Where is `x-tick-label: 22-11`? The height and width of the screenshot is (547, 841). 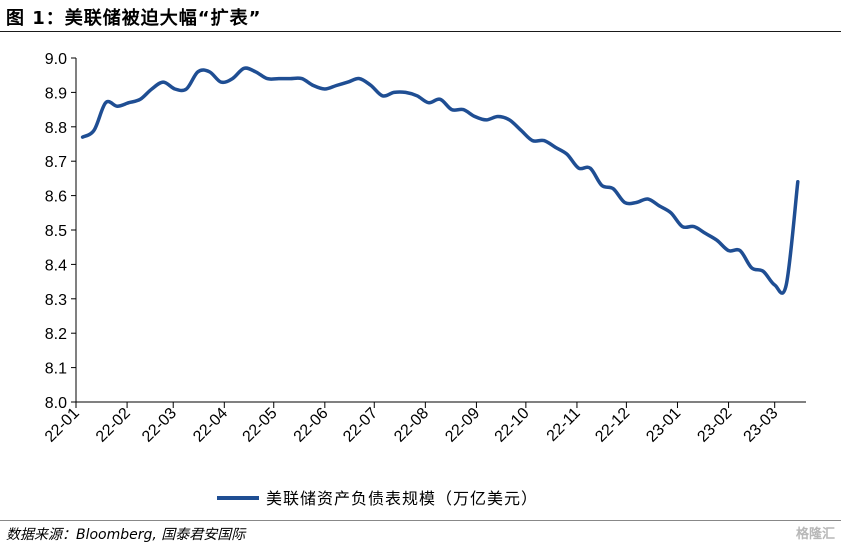
x-tick-label: 22-11 is located at coordinates (564, 425).